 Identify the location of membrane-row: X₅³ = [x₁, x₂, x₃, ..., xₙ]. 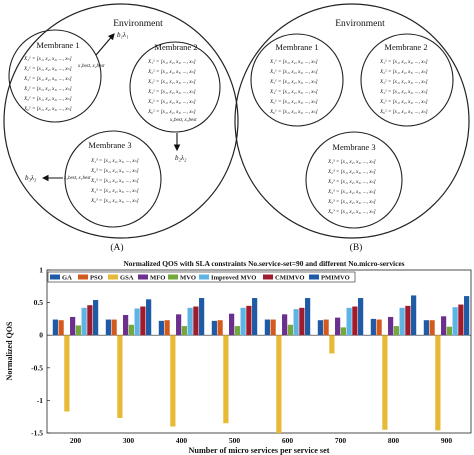
(114, 201).